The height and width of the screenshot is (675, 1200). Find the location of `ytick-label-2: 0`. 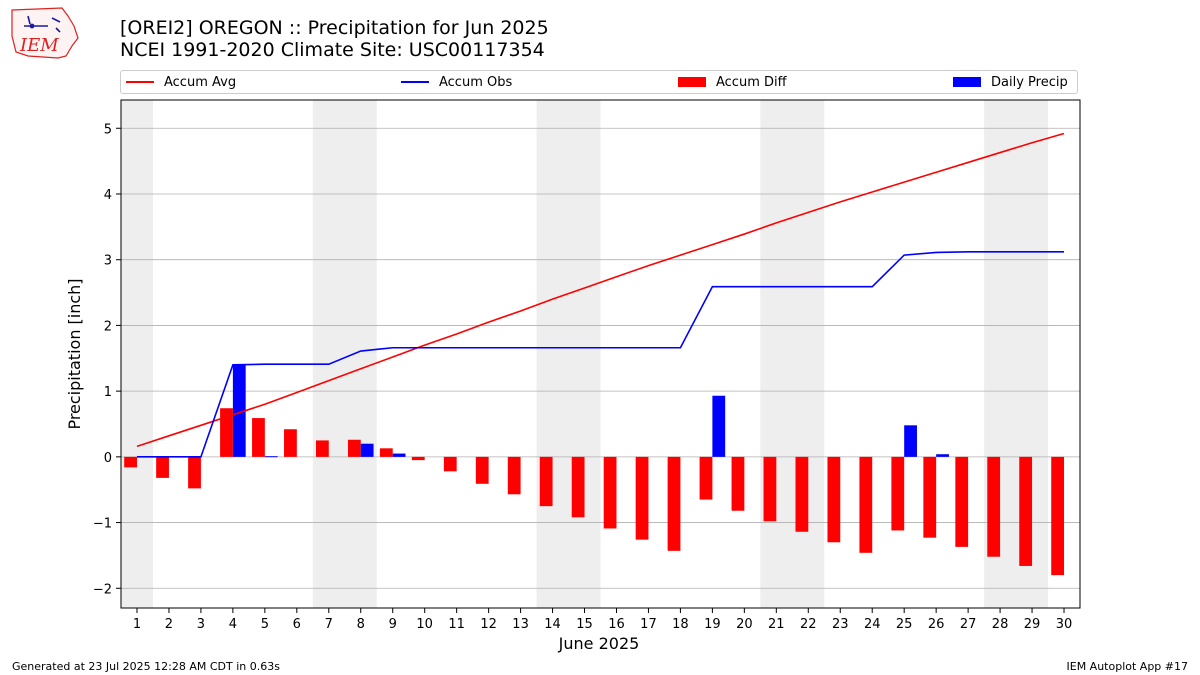

ytick-label-2: 0 is located at coordinates (108, 458).